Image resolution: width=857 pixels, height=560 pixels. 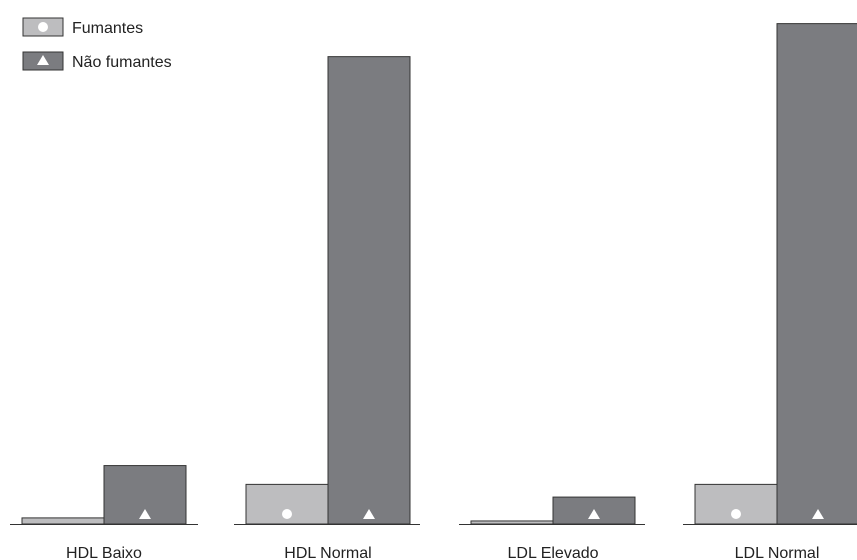 I want to click on legend: Fumantes Não fumantes, so click(x=97, y=44).